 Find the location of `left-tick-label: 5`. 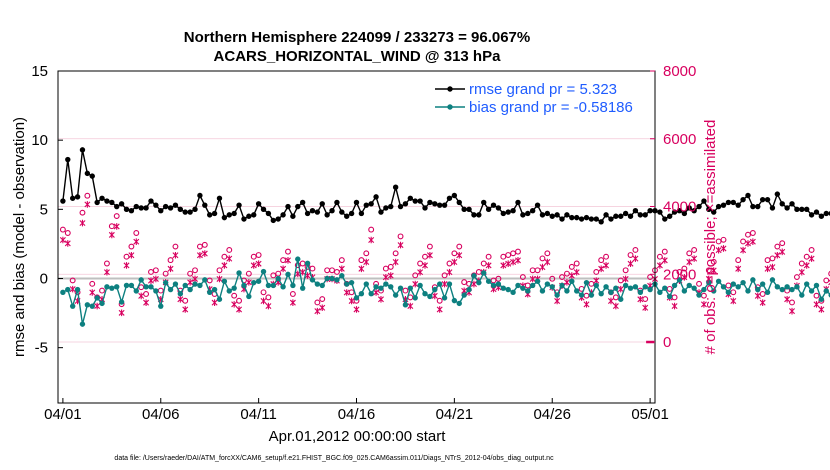

left-tick-label: 5 is located at coordinates (44, 209).